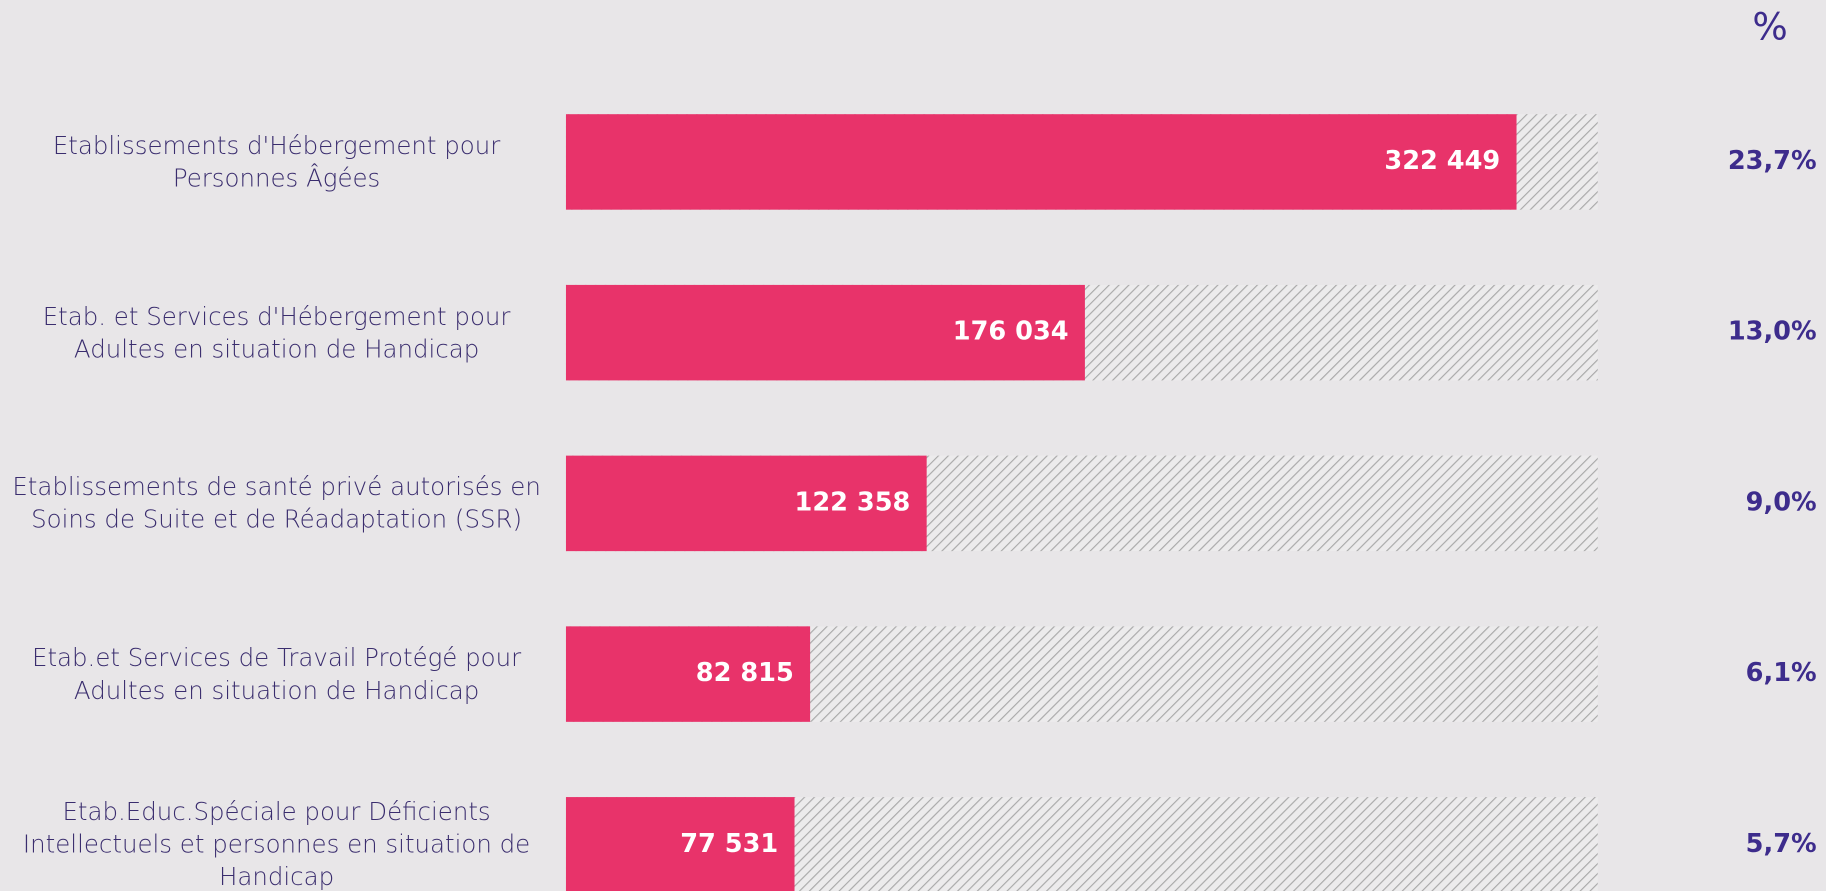 The height and width of the screenshot is (891, 1826). Describe the element at coordinates (745, 673) in the screenshot. I see `value-label: 82 815` at that location.